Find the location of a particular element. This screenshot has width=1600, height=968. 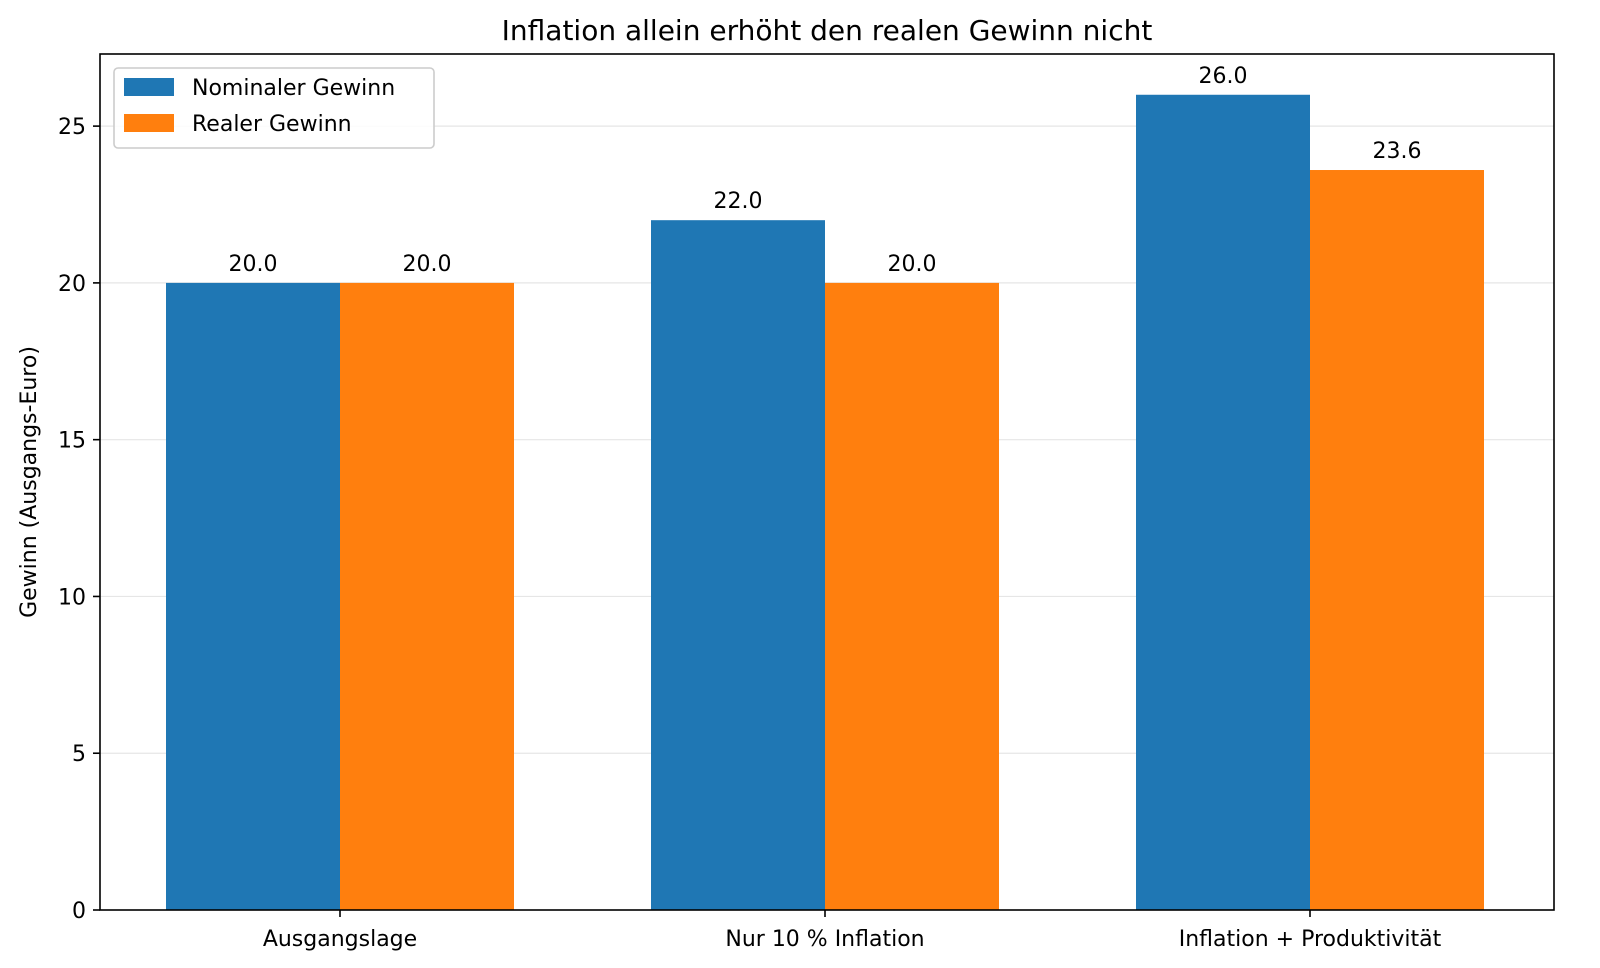

data-label: 26.0 is located at coordinates (1223, 76).